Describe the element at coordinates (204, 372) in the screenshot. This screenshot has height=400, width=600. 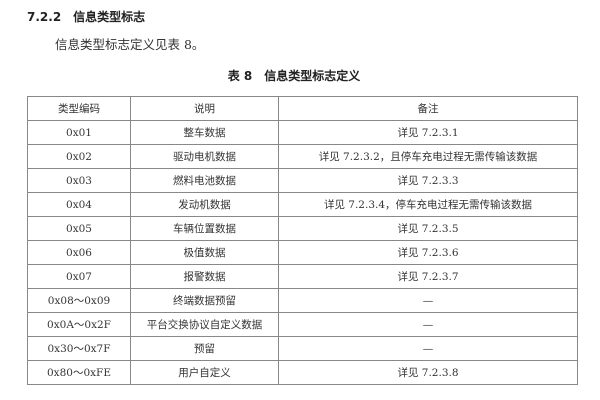
I see `table-cell: 用户自定义` at that location.